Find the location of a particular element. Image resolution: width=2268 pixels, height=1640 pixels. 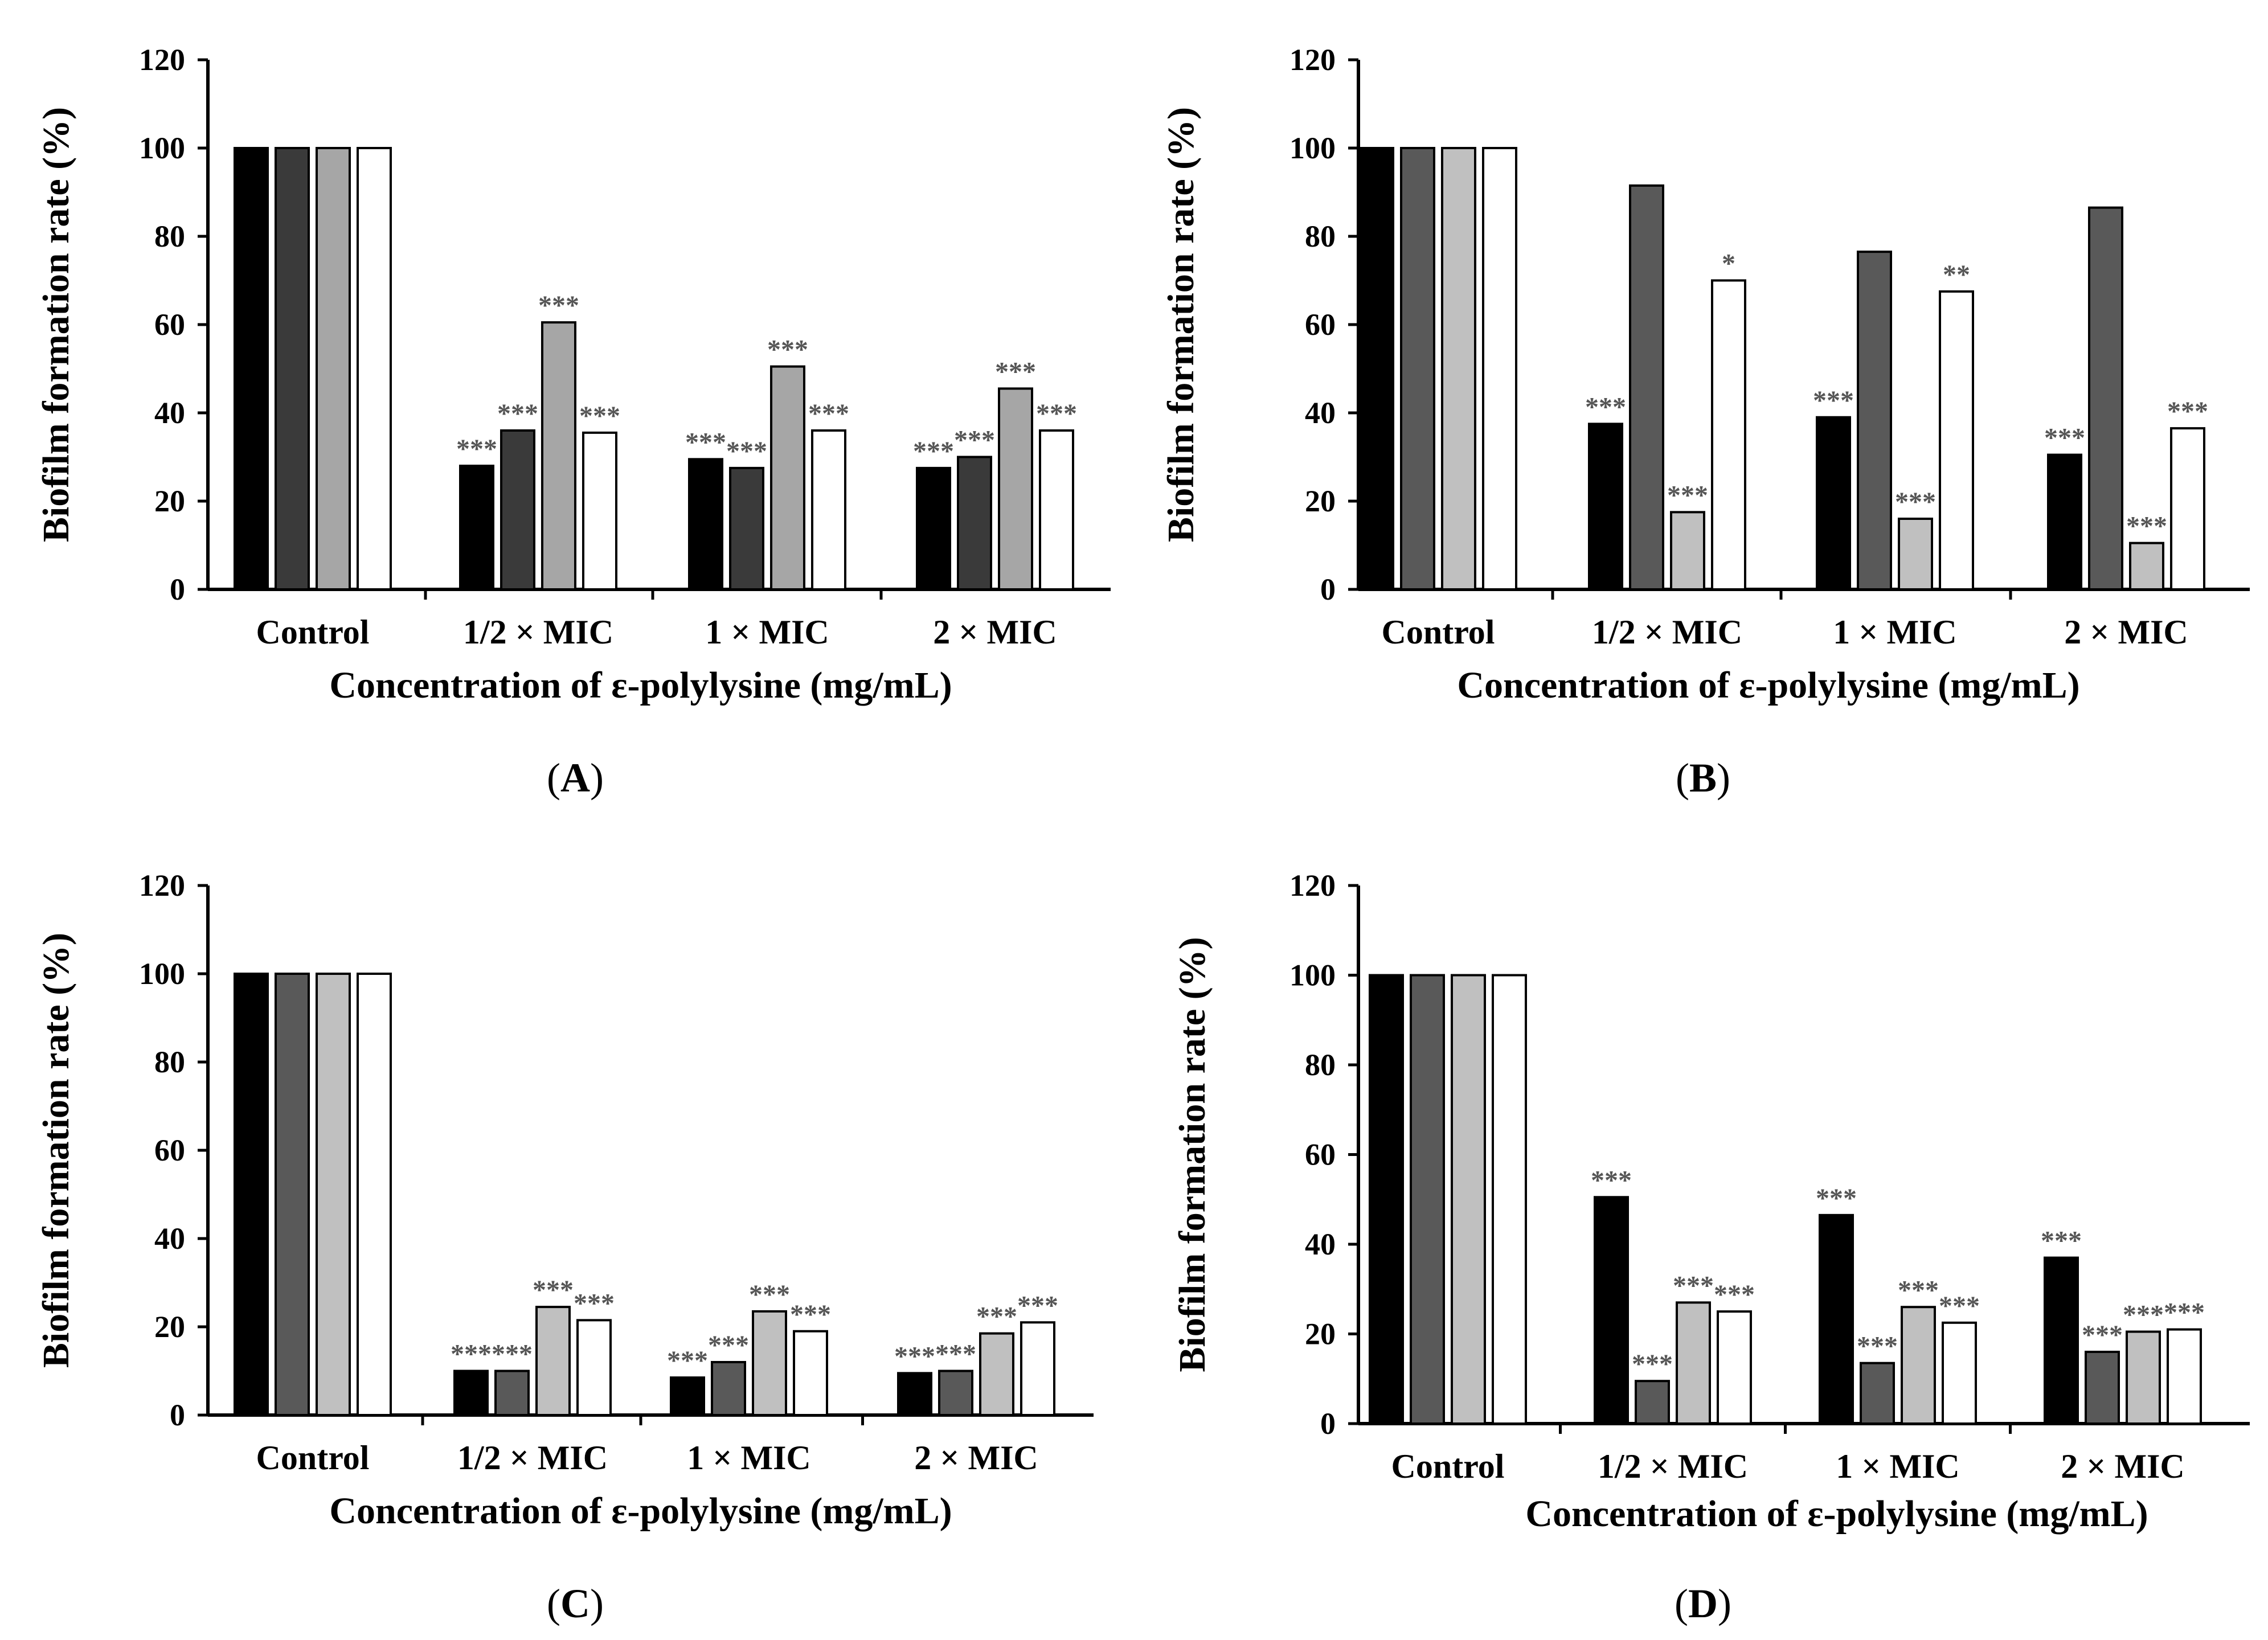

panel-label: (A) is located at coordinates (575, 778).